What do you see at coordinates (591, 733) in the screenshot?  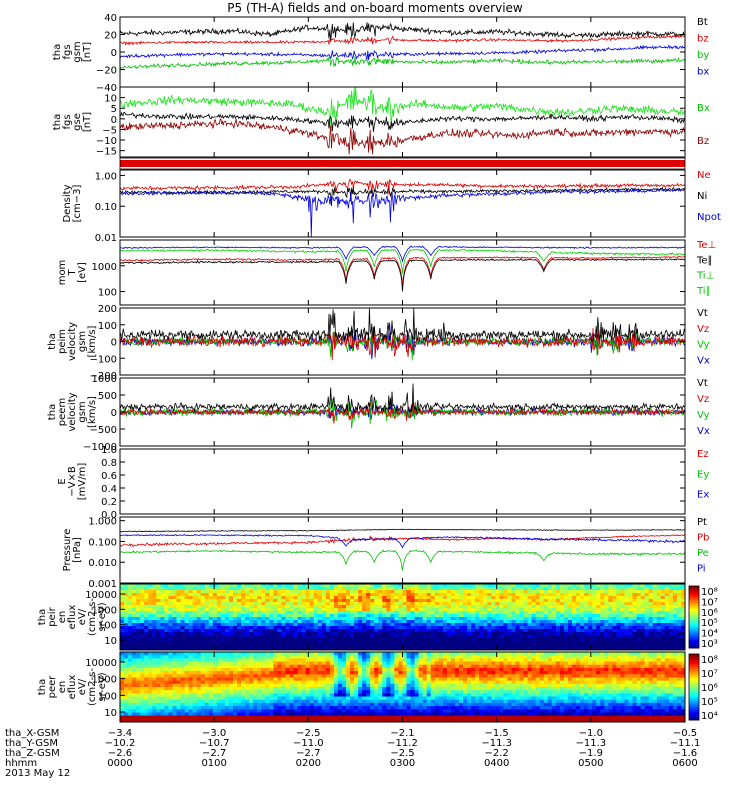 I see `ephemeris-value: −1.0` at bounding box center [591, 733].